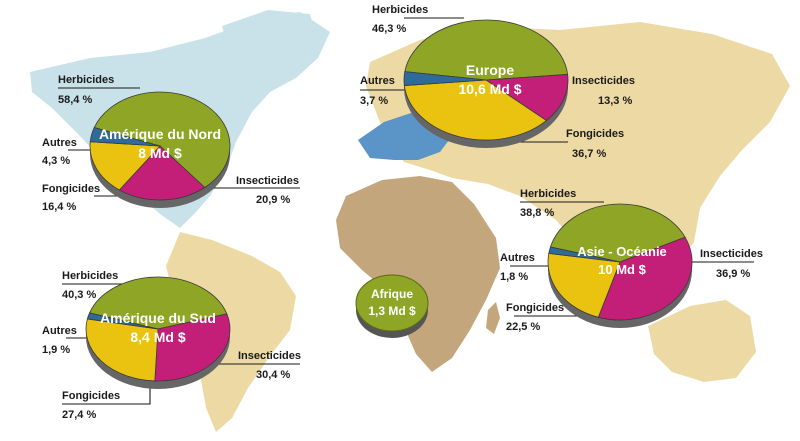 This screenshot has width=800, height=441. What do you see at coordinates (269, 356) in the screenshot?
I see `sa-insecticides-label: Insecticides` at bounding box center [269, 356].